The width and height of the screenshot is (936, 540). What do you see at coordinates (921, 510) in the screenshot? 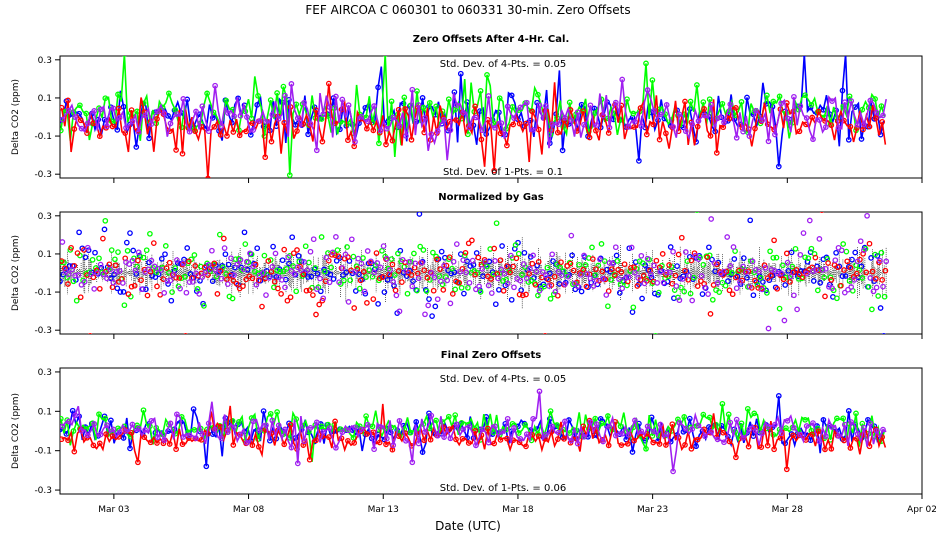
I see `x-tick-label: Apr 02` at bounding box center [921, 510].